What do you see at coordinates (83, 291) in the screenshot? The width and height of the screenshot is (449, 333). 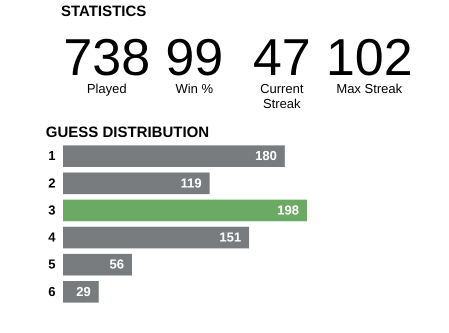 I see `data-label: 29` at bounding box center [83, 291].